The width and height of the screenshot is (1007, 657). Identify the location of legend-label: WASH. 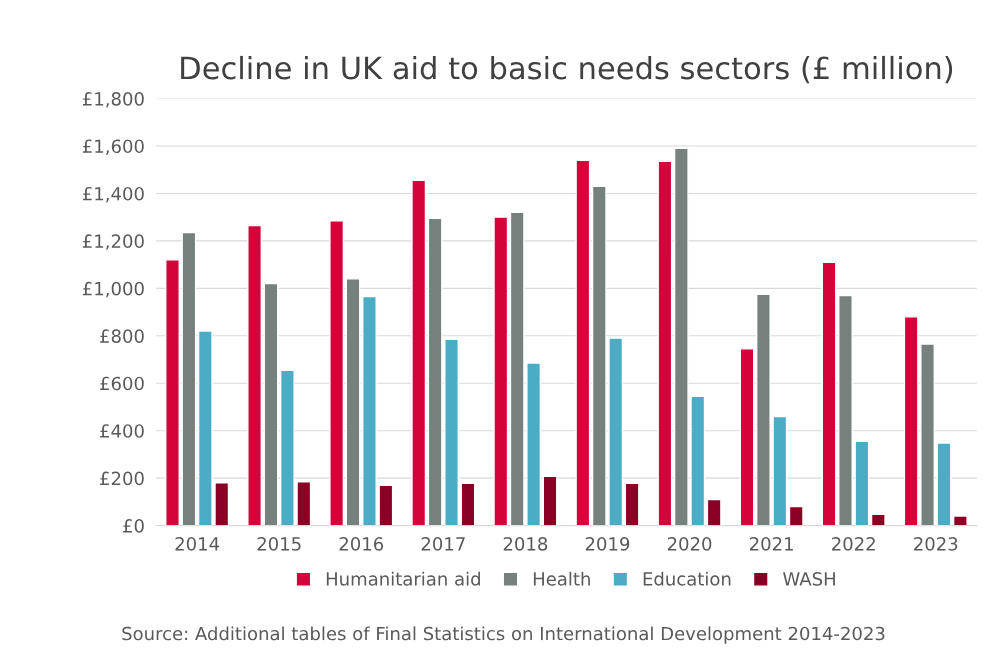
(809, 579).